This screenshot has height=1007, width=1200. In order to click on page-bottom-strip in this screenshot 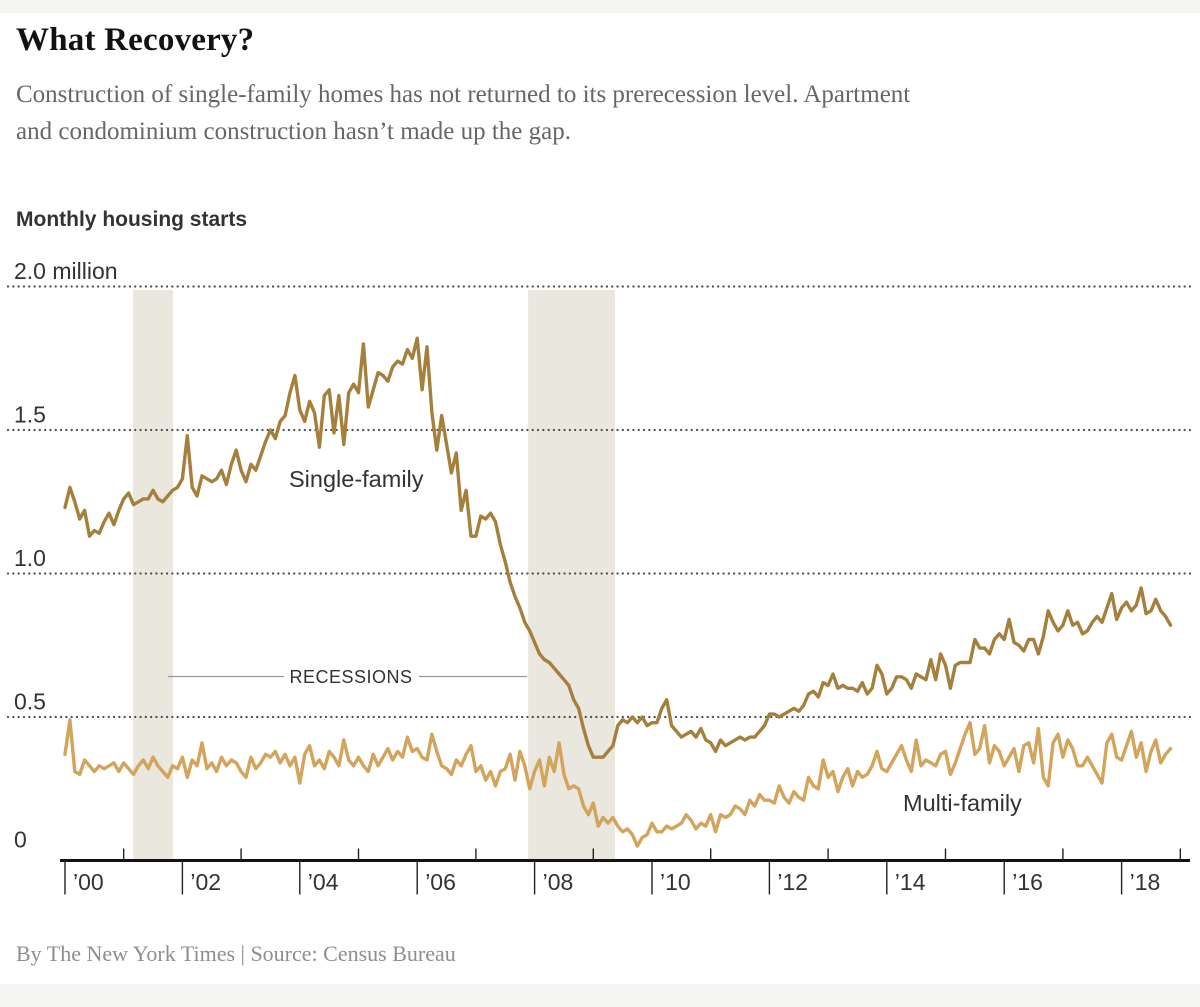, I will do `click(600, 995)`.